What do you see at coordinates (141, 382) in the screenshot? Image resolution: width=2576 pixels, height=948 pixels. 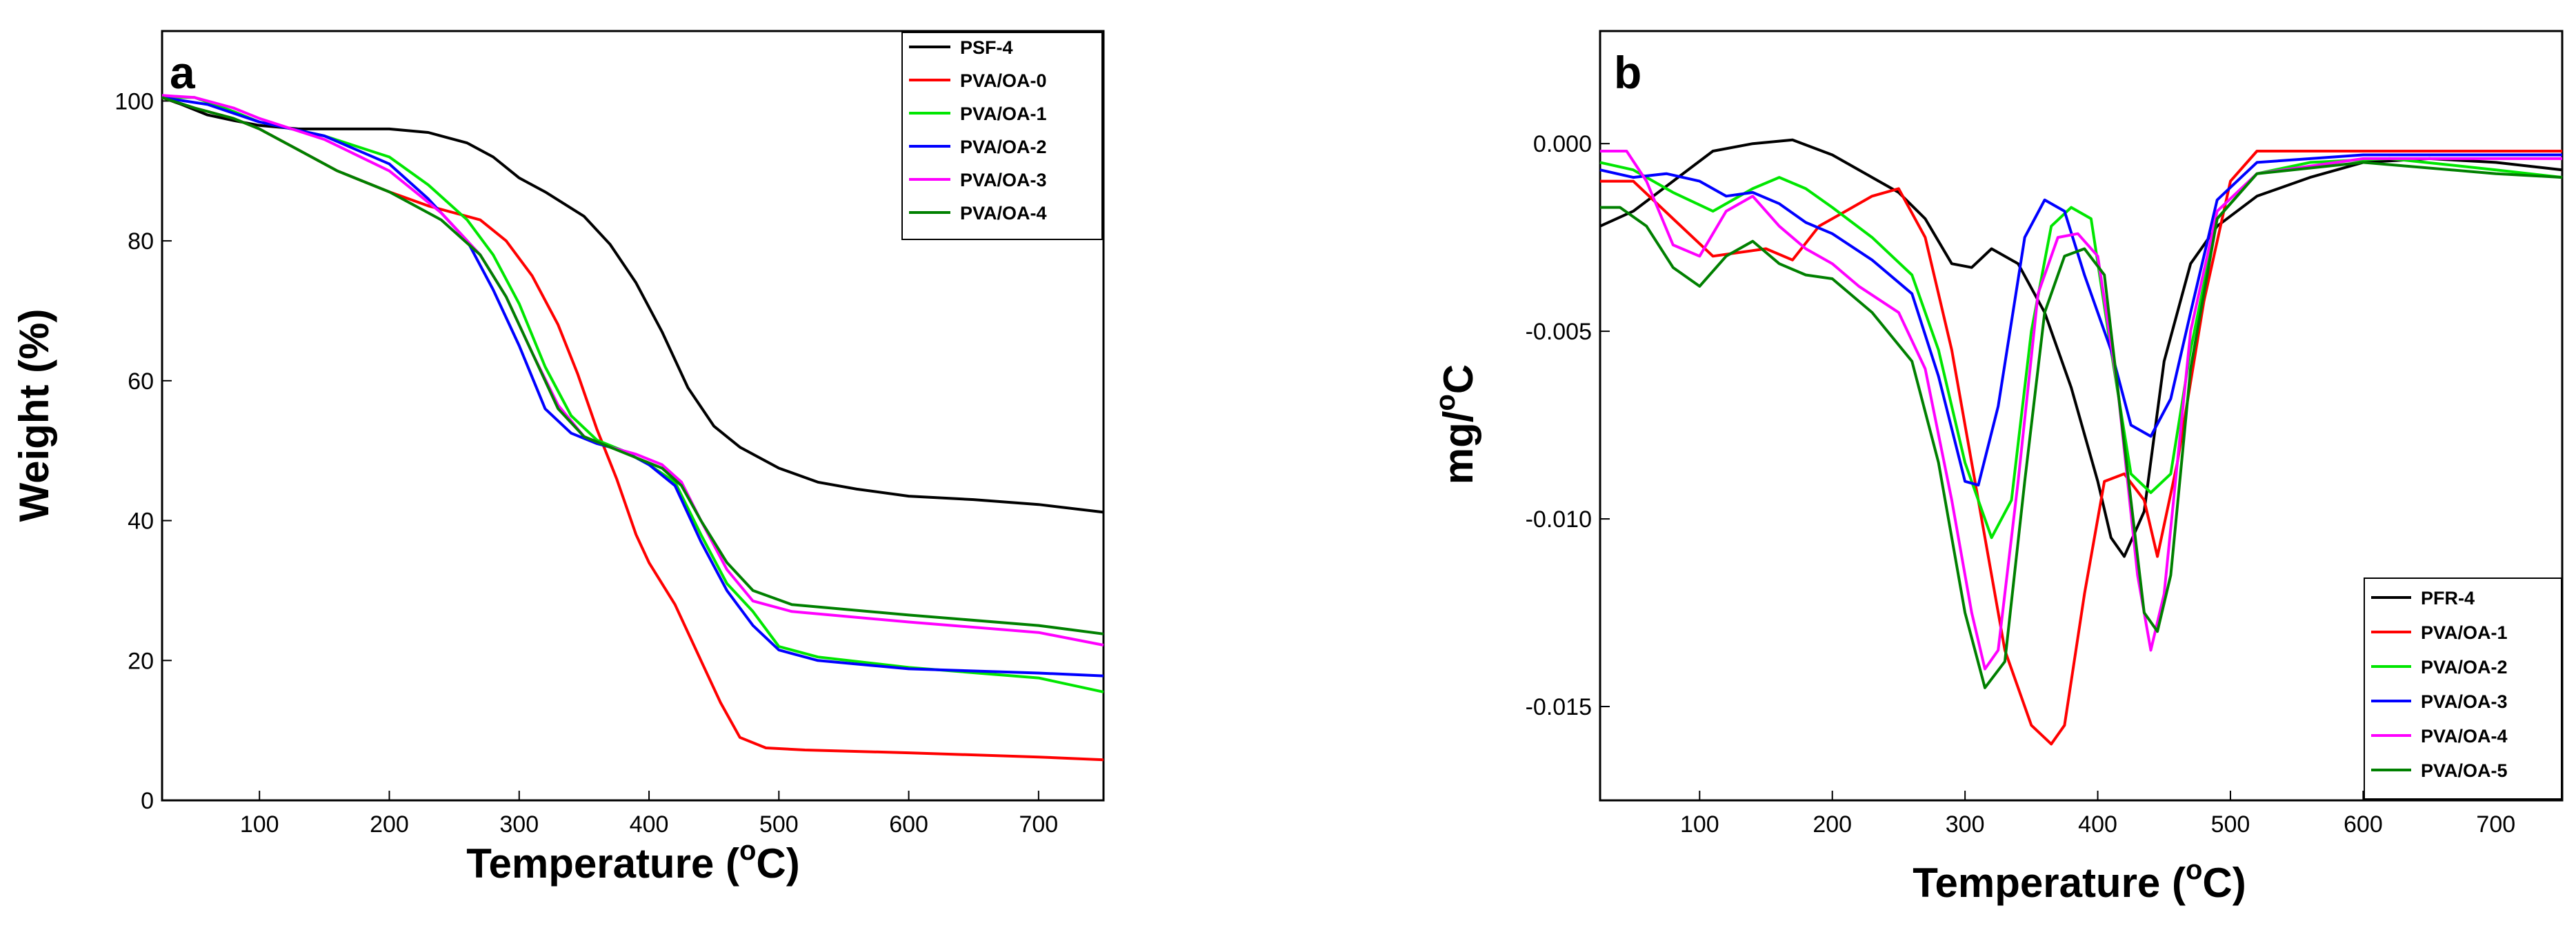 I see `y-tick-label: 60` at bounding box center [141, 382].